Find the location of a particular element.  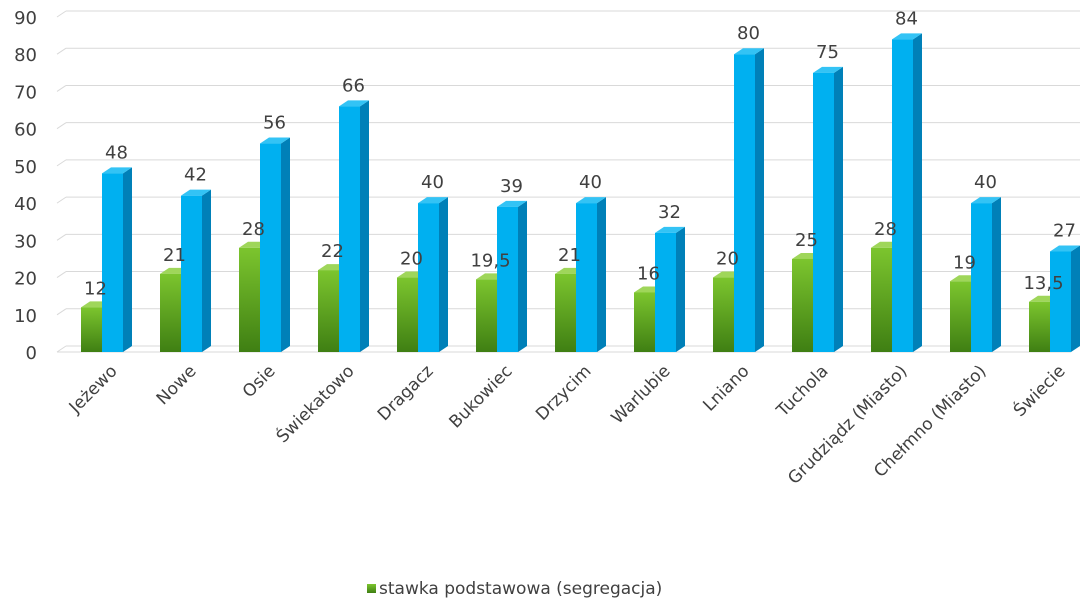

data-label-green: 28 is located at coordinates (885, 229).